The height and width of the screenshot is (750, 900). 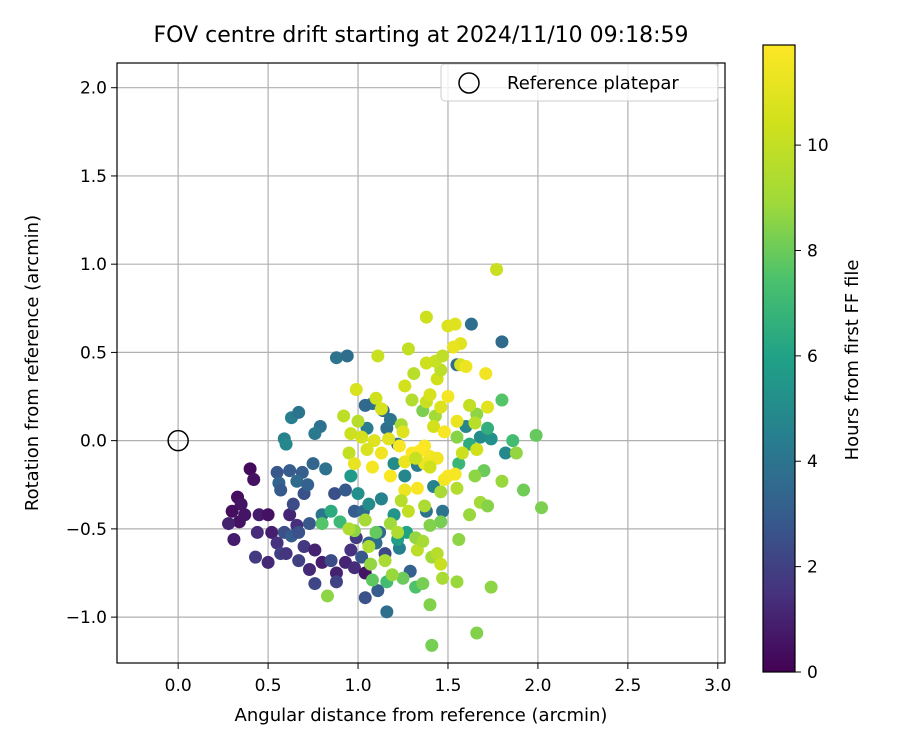 What do you see at coordinates (812, 462) in the screenshot?
I see `colorbar-tick-label: 4` at bounding box center [812, 462].